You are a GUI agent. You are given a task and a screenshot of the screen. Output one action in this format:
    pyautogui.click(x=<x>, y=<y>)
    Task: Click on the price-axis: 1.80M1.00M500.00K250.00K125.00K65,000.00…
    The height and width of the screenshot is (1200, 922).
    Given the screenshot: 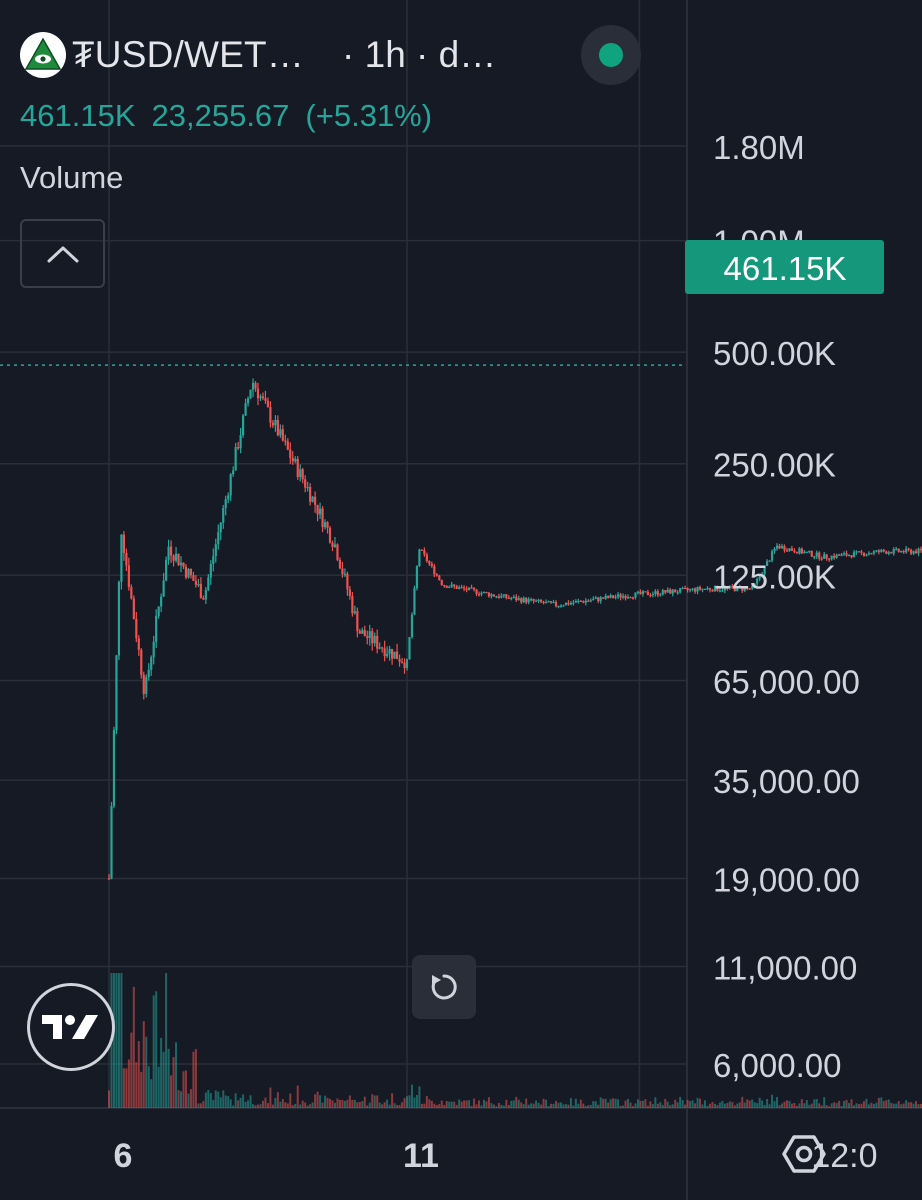 What is the action you would take?
    pyautogui.click(x=786, y=606)
    